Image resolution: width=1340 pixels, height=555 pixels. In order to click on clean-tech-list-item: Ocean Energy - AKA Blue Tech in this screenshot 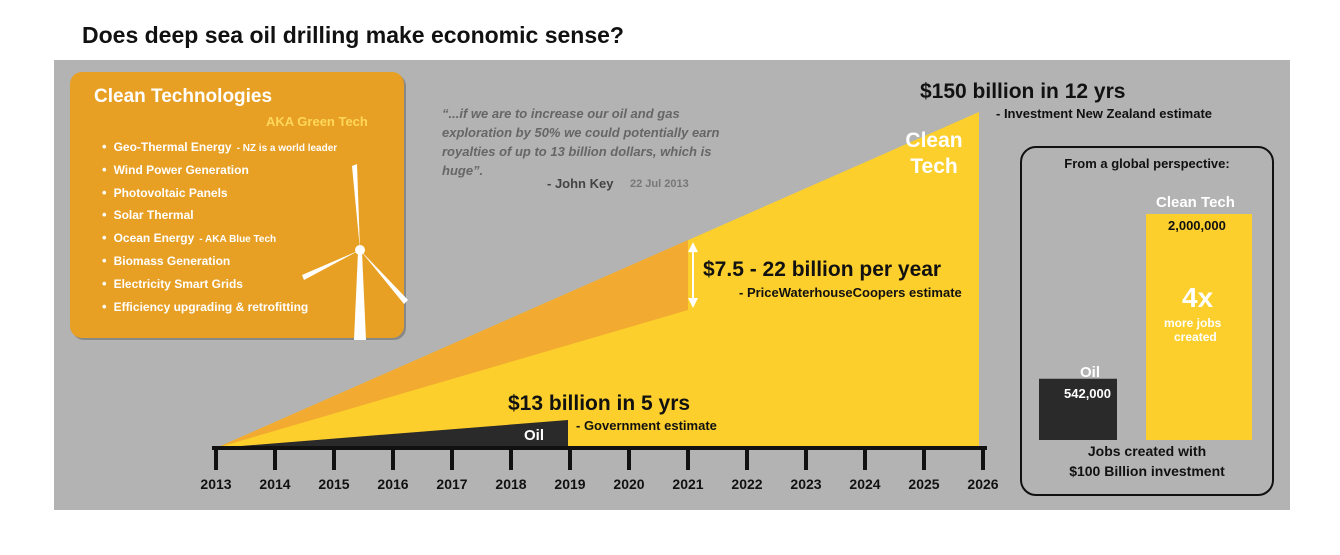, I will do `click(219, 238)`.